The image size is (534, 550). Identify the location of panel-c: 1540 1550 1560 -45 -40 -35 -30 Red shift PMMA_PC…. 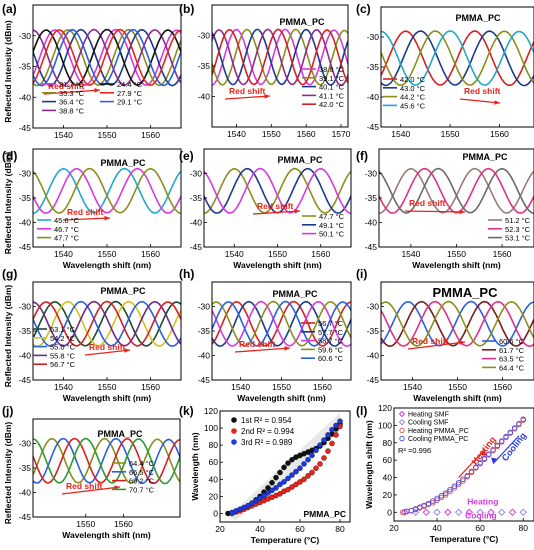
(450, 72).